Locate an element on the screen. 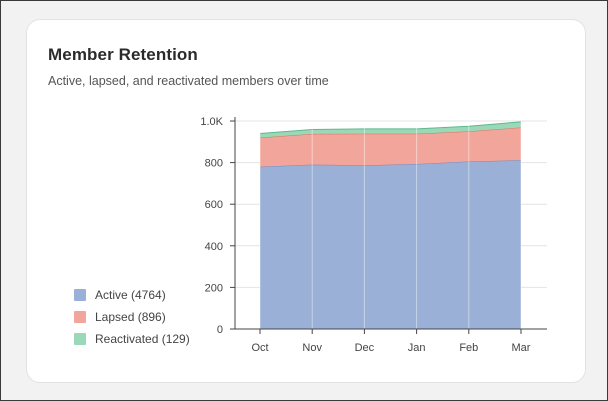  legend-swatch-lapsed is located at coordinates (80, 317).